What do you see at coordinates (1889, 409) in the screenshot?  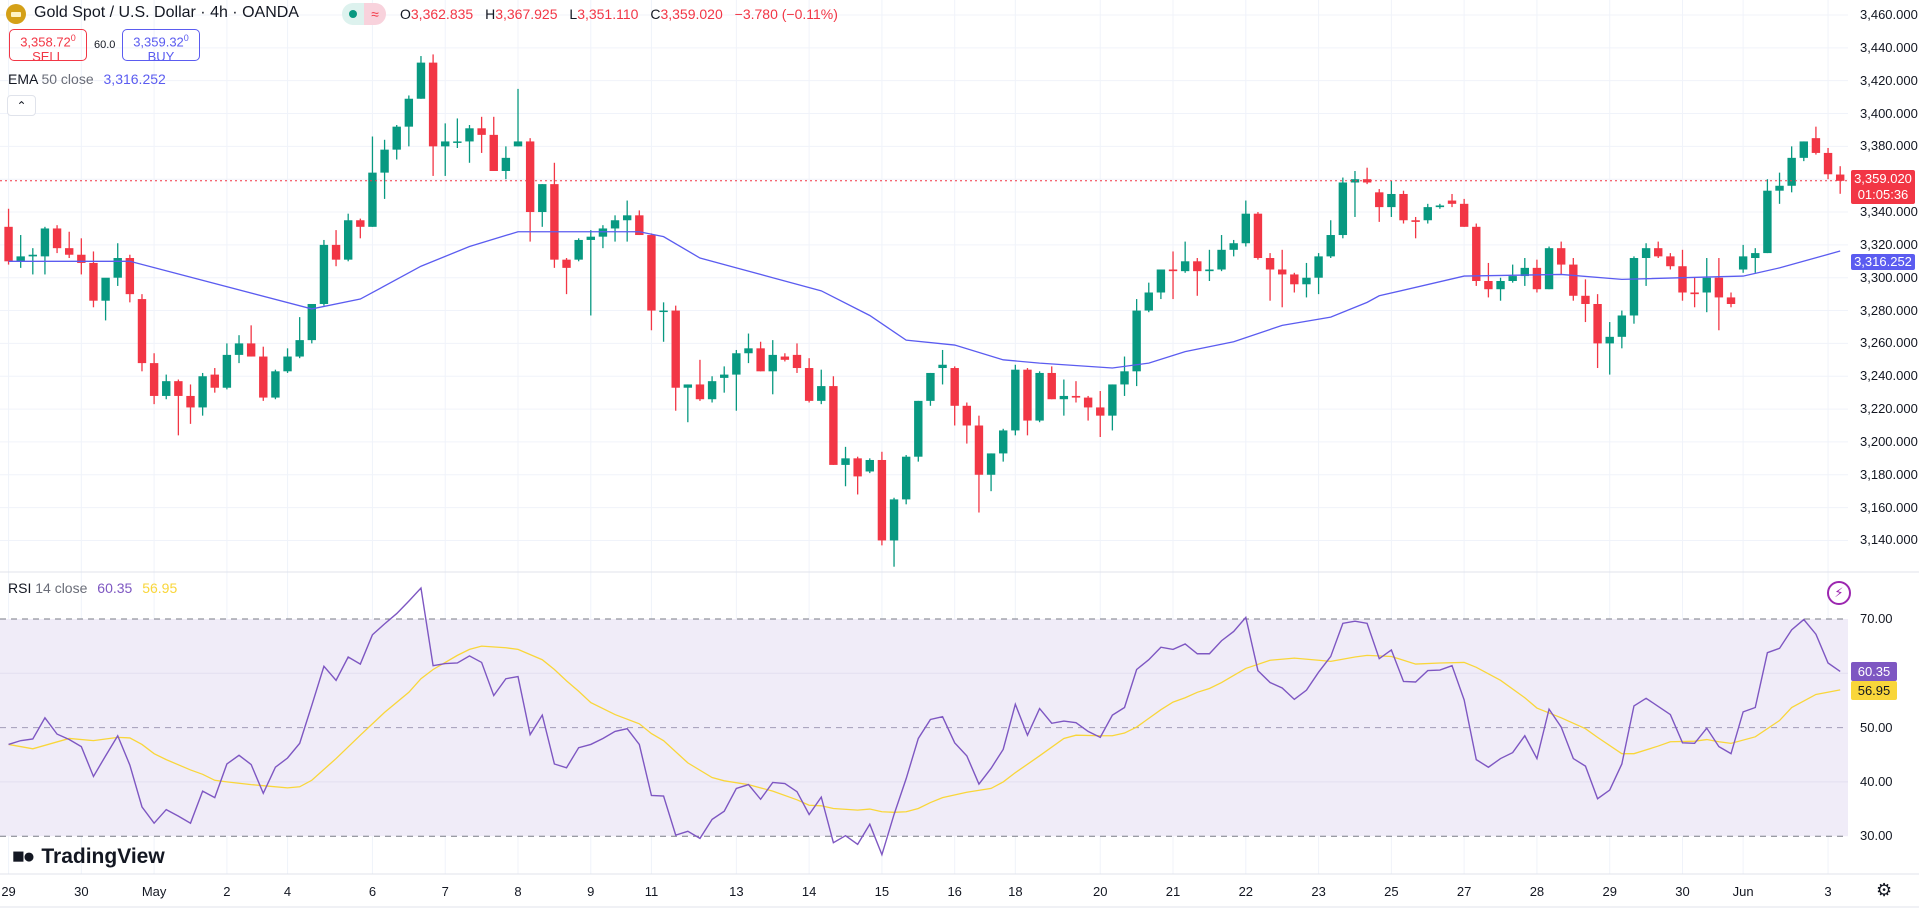 I see `price-tick-label: 3,220.000` at bounding box center [1889, 409].